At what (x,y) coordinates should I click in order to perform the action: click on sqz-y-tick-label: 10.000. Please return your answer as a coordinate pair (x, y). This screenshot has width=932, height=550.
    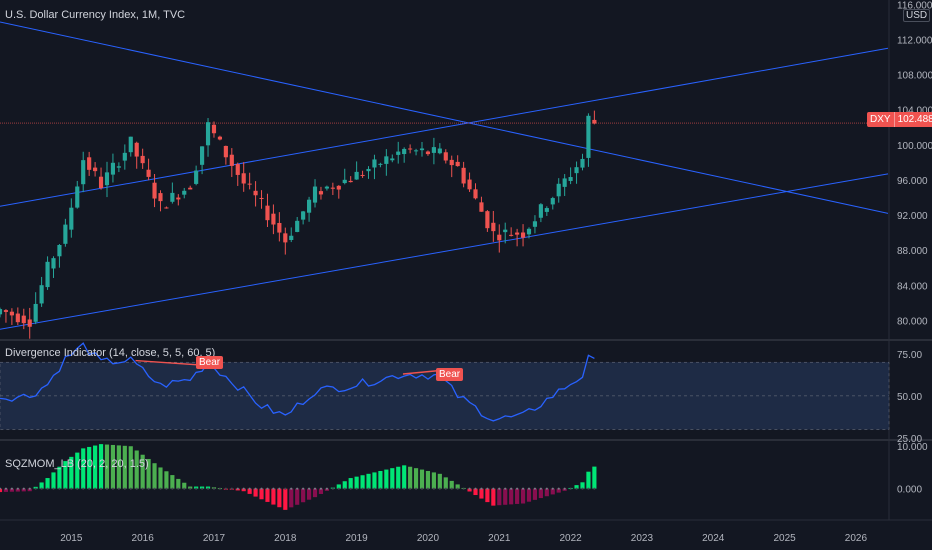
    Looking at the image, I should click on (912, 447).